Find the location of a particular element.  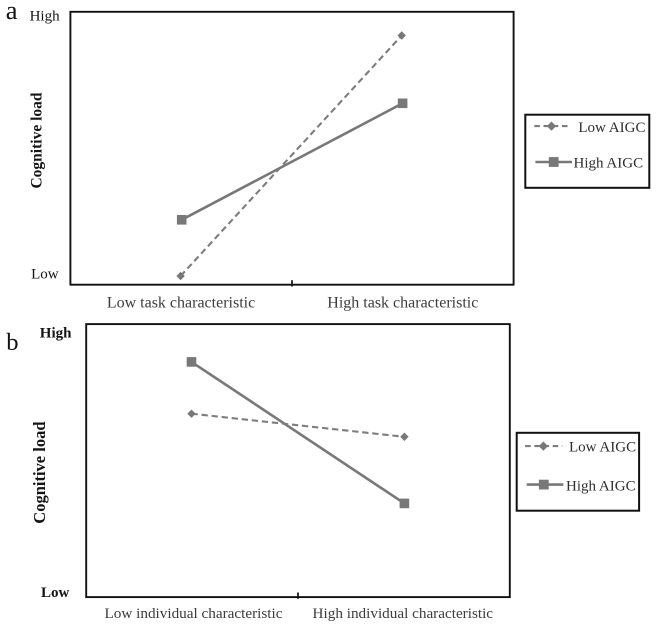

svg-text: Low task characteristic is located at coordinates (181, 303).